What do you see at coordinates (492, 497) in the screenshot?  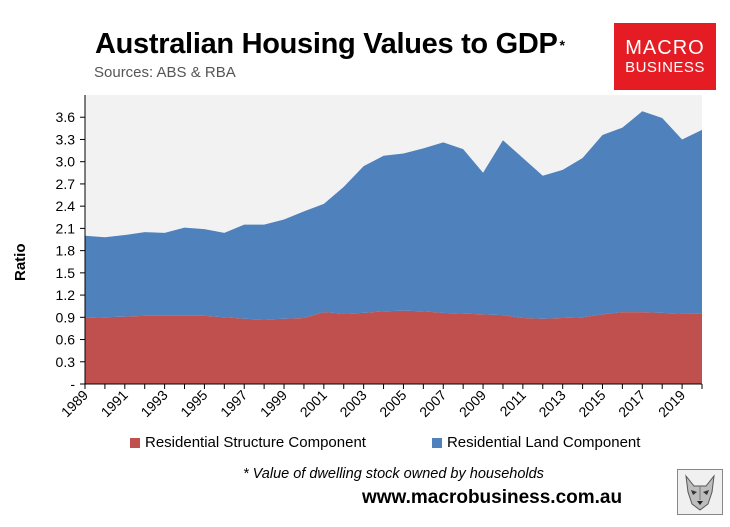 I see `website-url: www.macrobusiness.com.au` at bounding box center [492, 497].